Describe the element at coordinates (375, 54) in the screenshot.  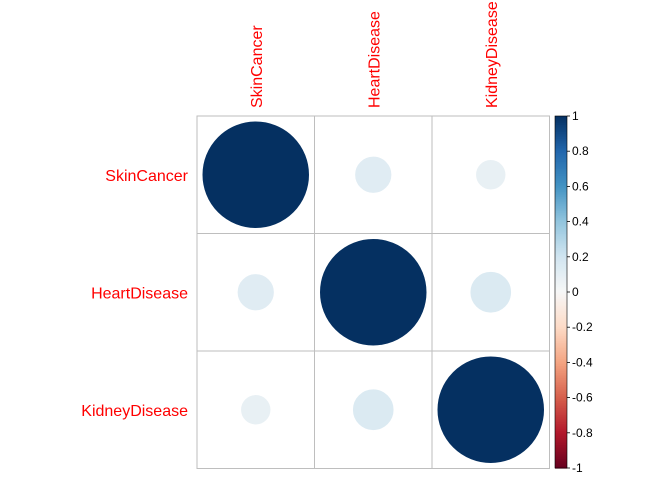
I see `column-labels: SkinCancer HeartDisease KidneyDisease` at that location.